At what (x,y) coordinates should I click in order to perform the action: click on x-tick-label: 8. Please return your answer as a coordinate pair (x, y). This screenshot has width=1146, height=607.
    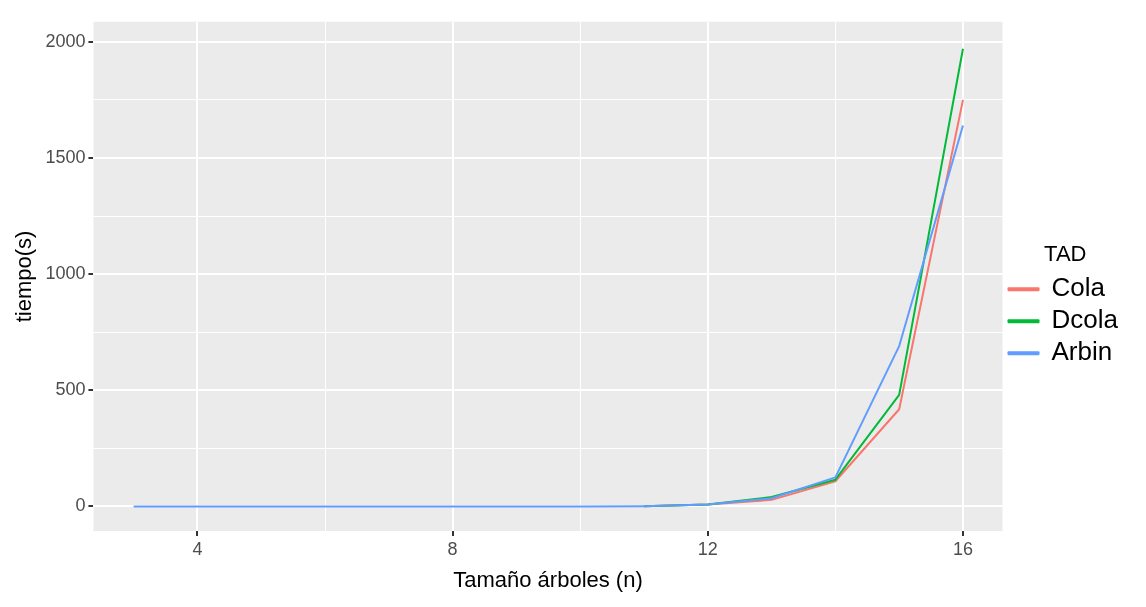
    Looking at the image, I should click on (452, 548).